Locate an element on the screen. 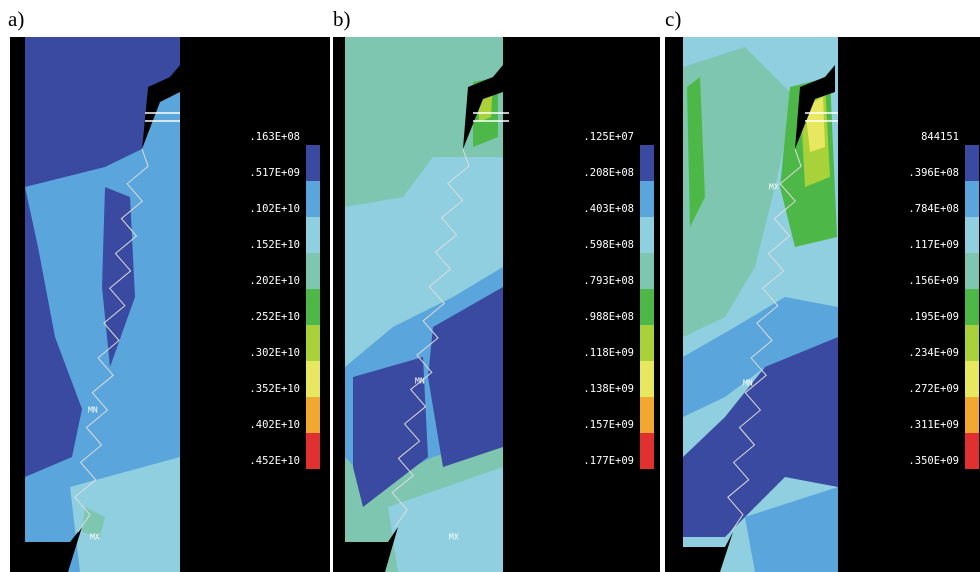 The height and width of the screenshot is (572, 980). legend-label: .152E+10 is located at coordinates (274, 245).